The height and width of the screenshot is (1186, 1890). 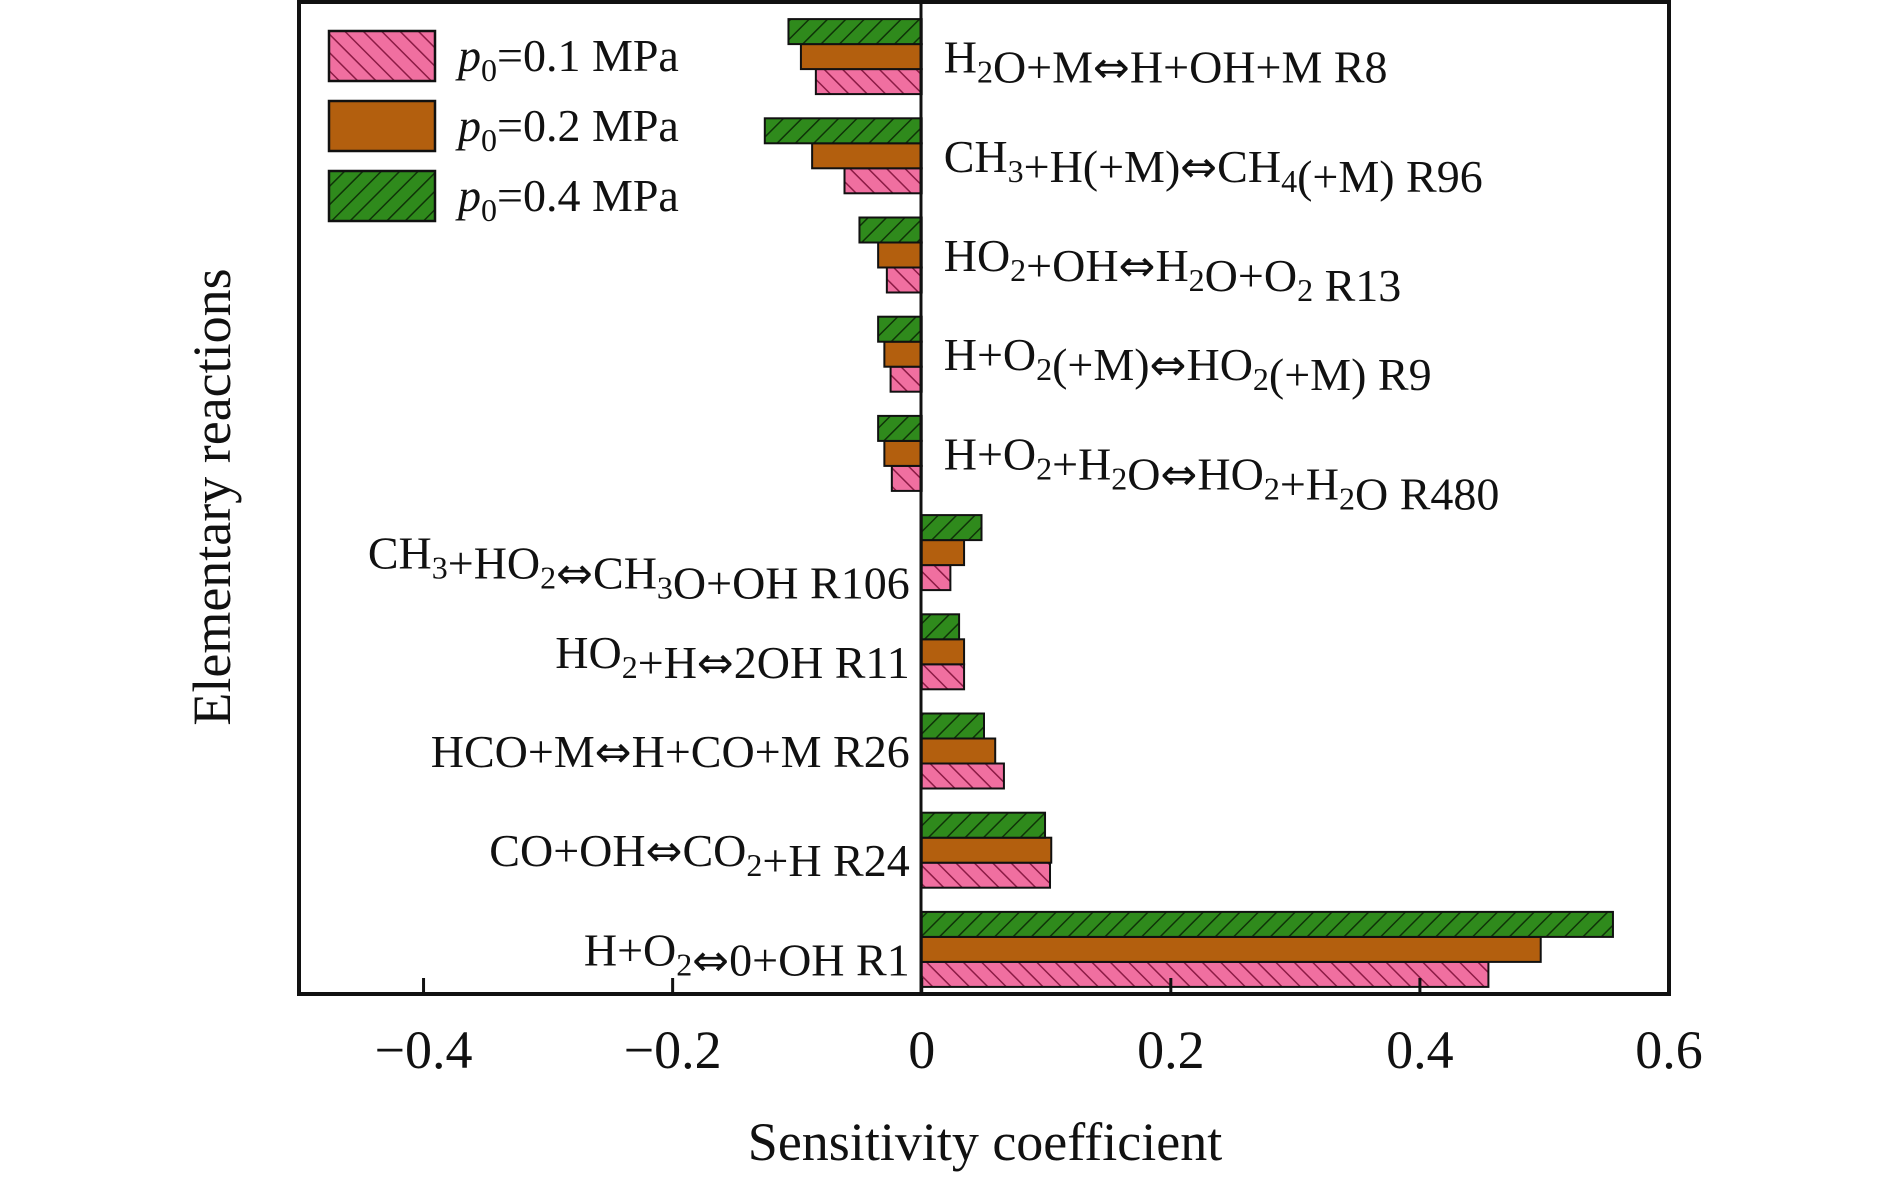 I want to click on legend-label-1: p0=0.1 MPa, so click(x=567, y=59).